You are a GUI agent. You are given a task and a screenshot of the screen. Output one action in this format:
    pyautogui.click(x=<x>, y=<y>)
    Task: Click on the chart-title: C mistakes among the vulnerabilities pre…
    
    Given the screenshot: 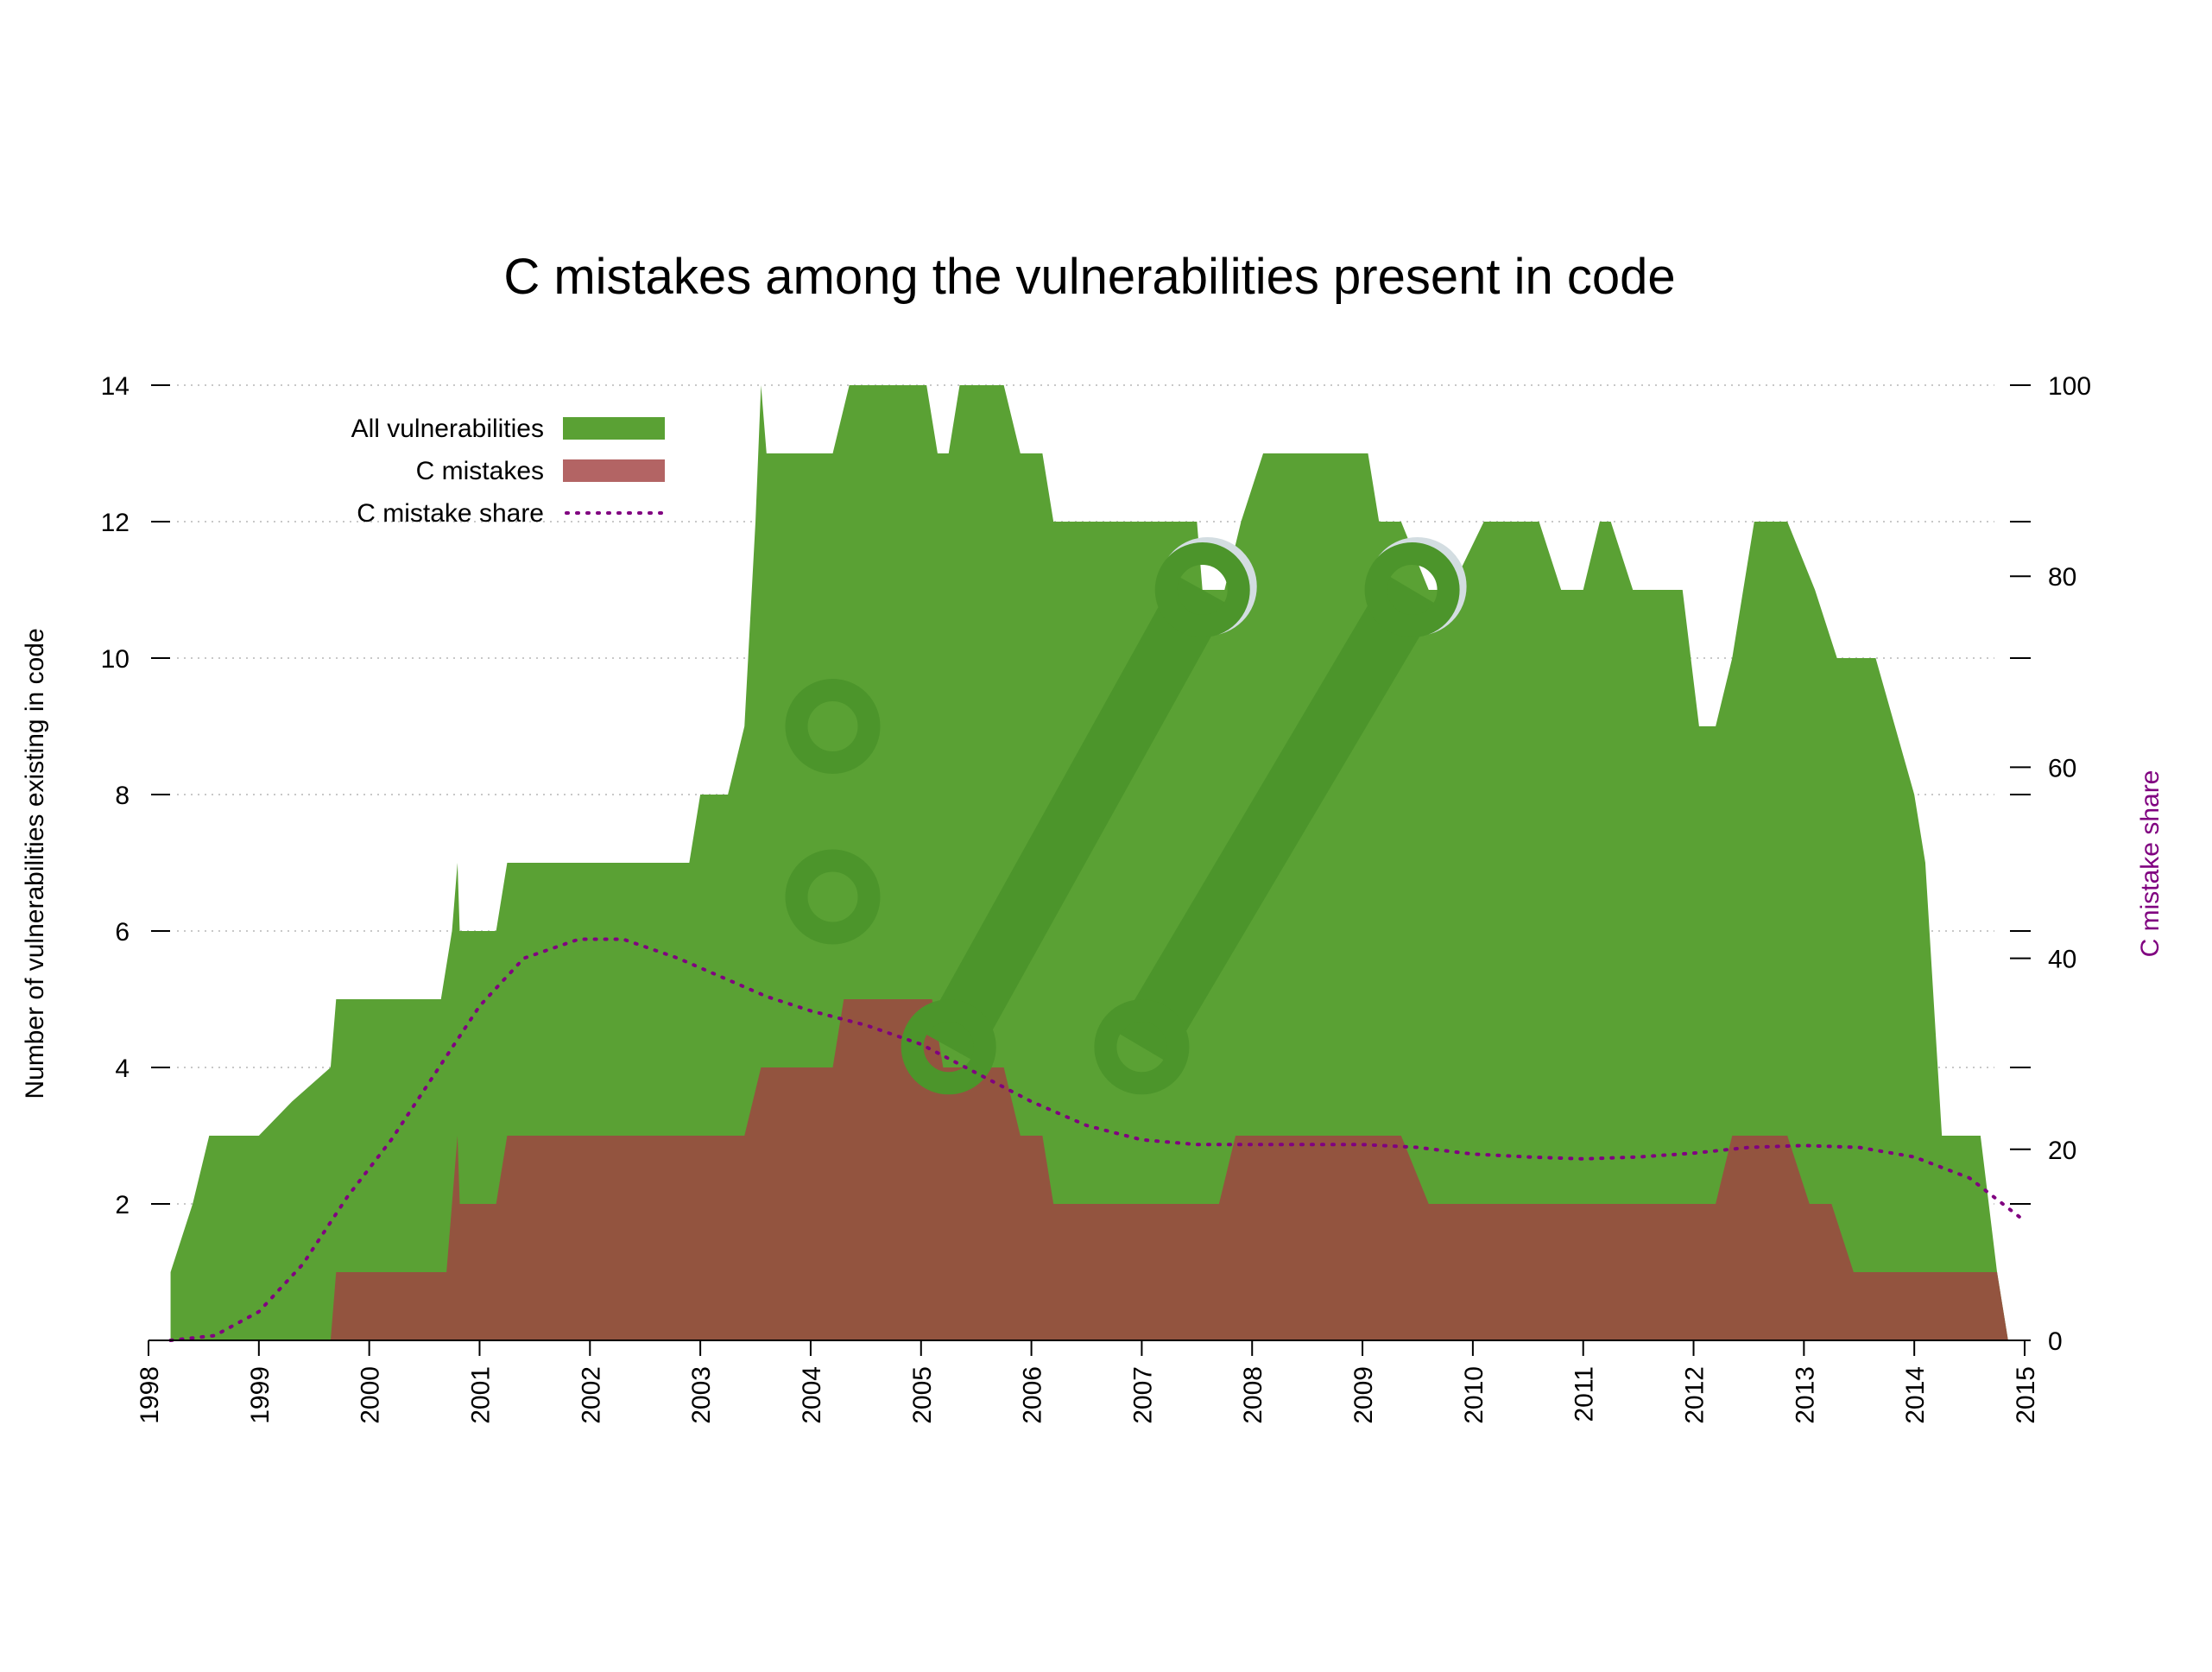 What is the action you would take?
    pyautogui.click(x=1089, y=277)
    